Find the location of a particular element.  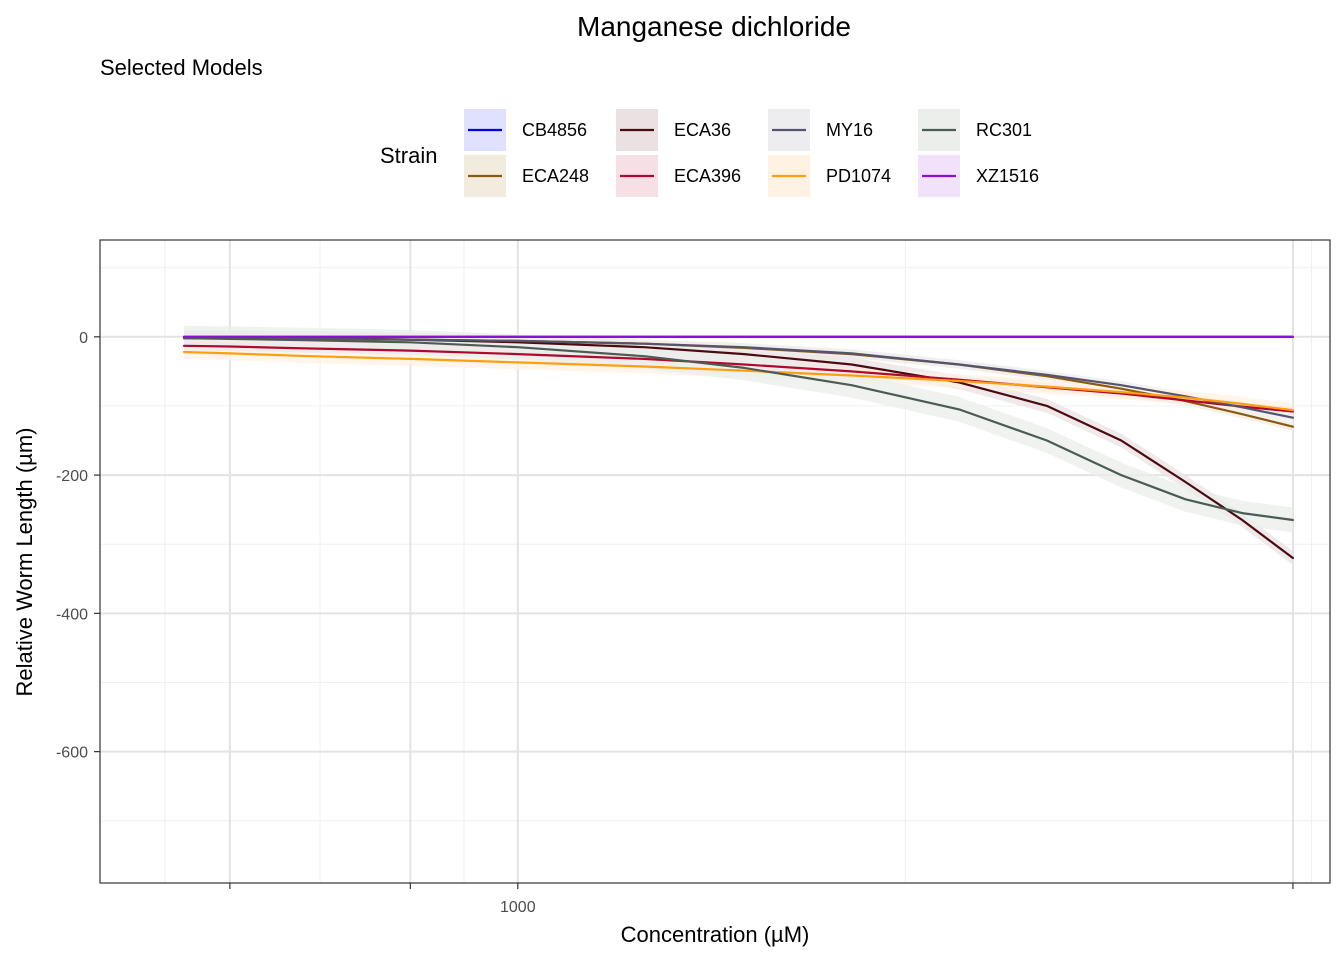

confidence-band-pd1074 is located at coordinates (738, 381).